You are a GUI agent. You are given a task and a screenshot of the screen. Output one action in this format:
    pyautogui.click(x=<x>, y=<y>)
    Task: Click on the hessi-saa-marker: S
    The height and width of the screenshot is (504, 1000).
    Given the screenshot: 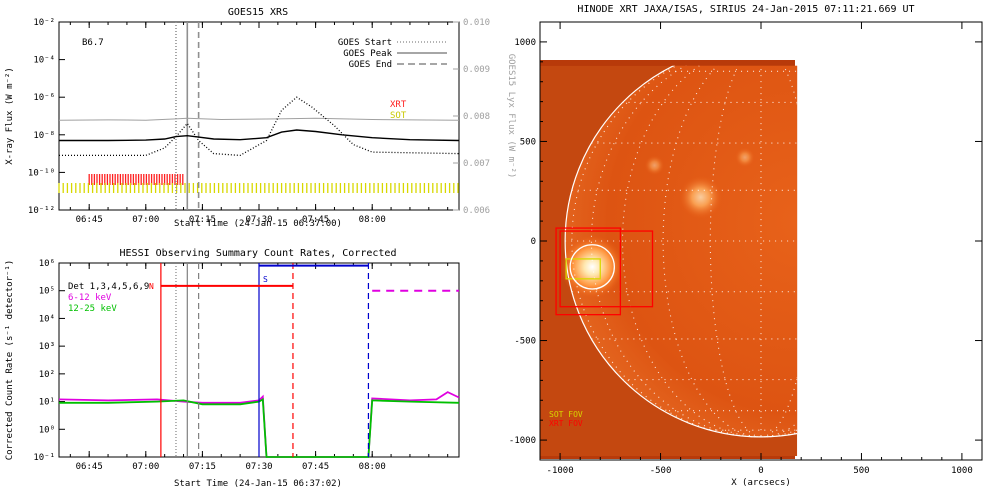 What is the action you would take?
    pyautogui.click(x=265, y=279)
    